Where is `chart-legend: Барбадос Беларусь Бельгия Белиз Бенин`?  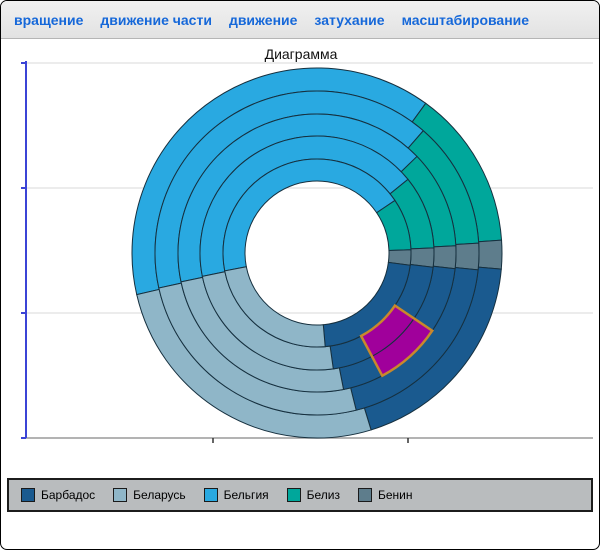 chart-legend: Барбадос Беларусь Бельгия Белиз Бенин is located at coordinates (300, 495).